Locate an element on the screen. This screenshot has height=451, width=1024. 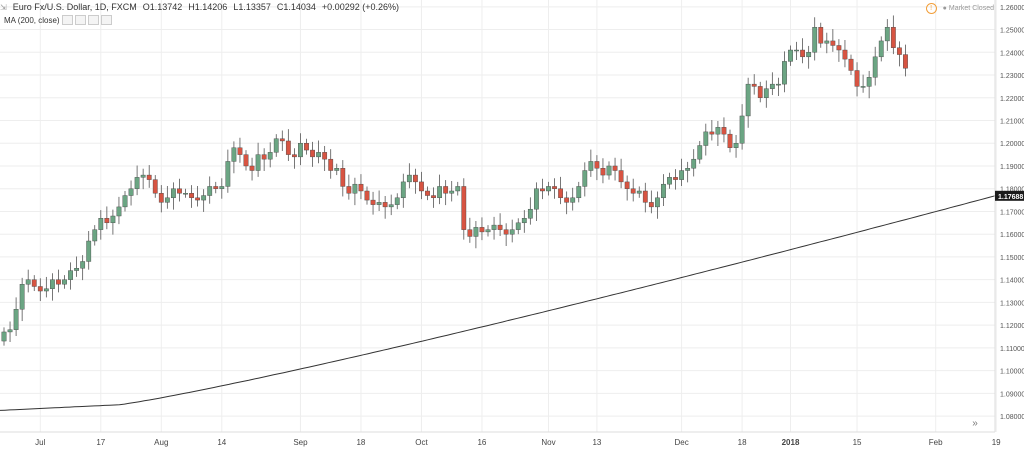
last-price-tag: 1.17688 is located at coordinates (1009, 195).